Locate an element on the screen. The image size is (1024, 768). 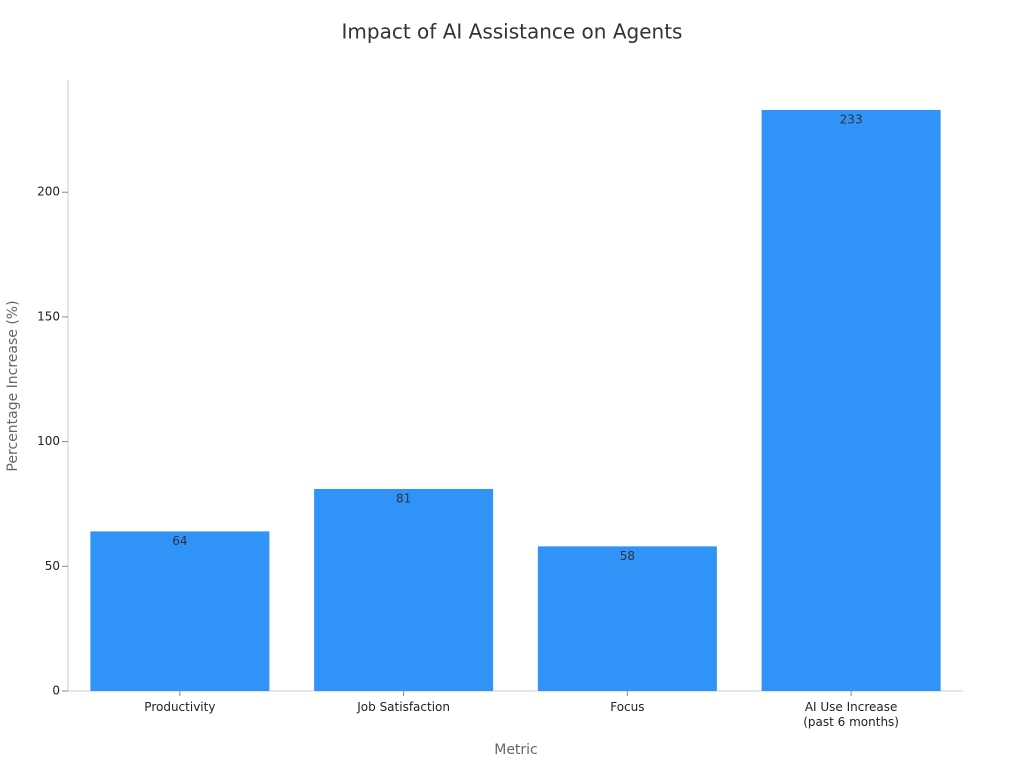
data-label: 64 is located at coordinates (179, 541).